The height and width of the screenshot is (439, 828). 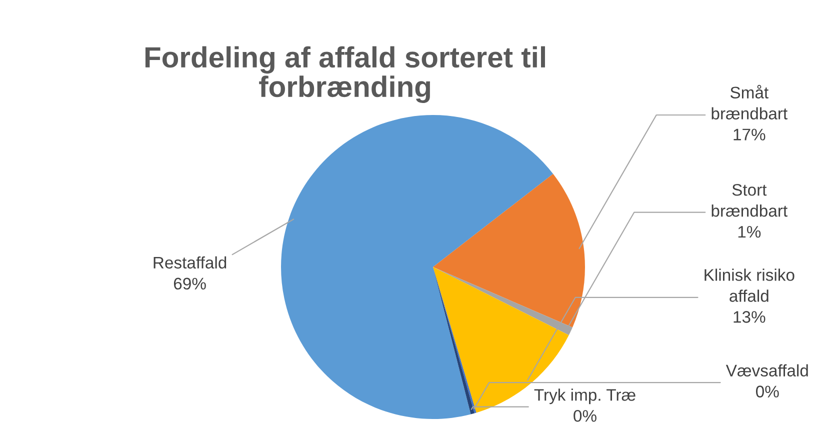 I want to click on data-label: 1%, so click(x=749, y=232).